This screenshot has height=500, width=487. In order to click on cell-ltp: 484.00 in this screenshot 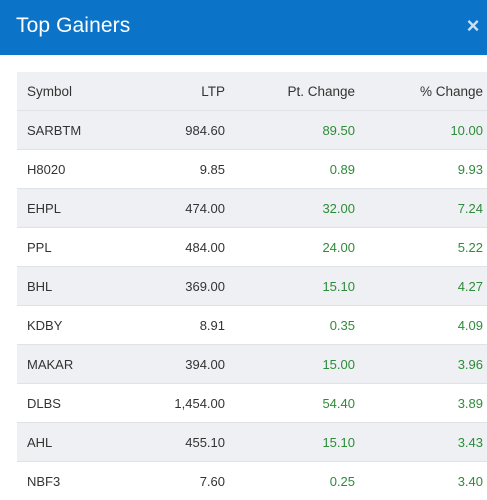, I will do `click(176, 247)`.